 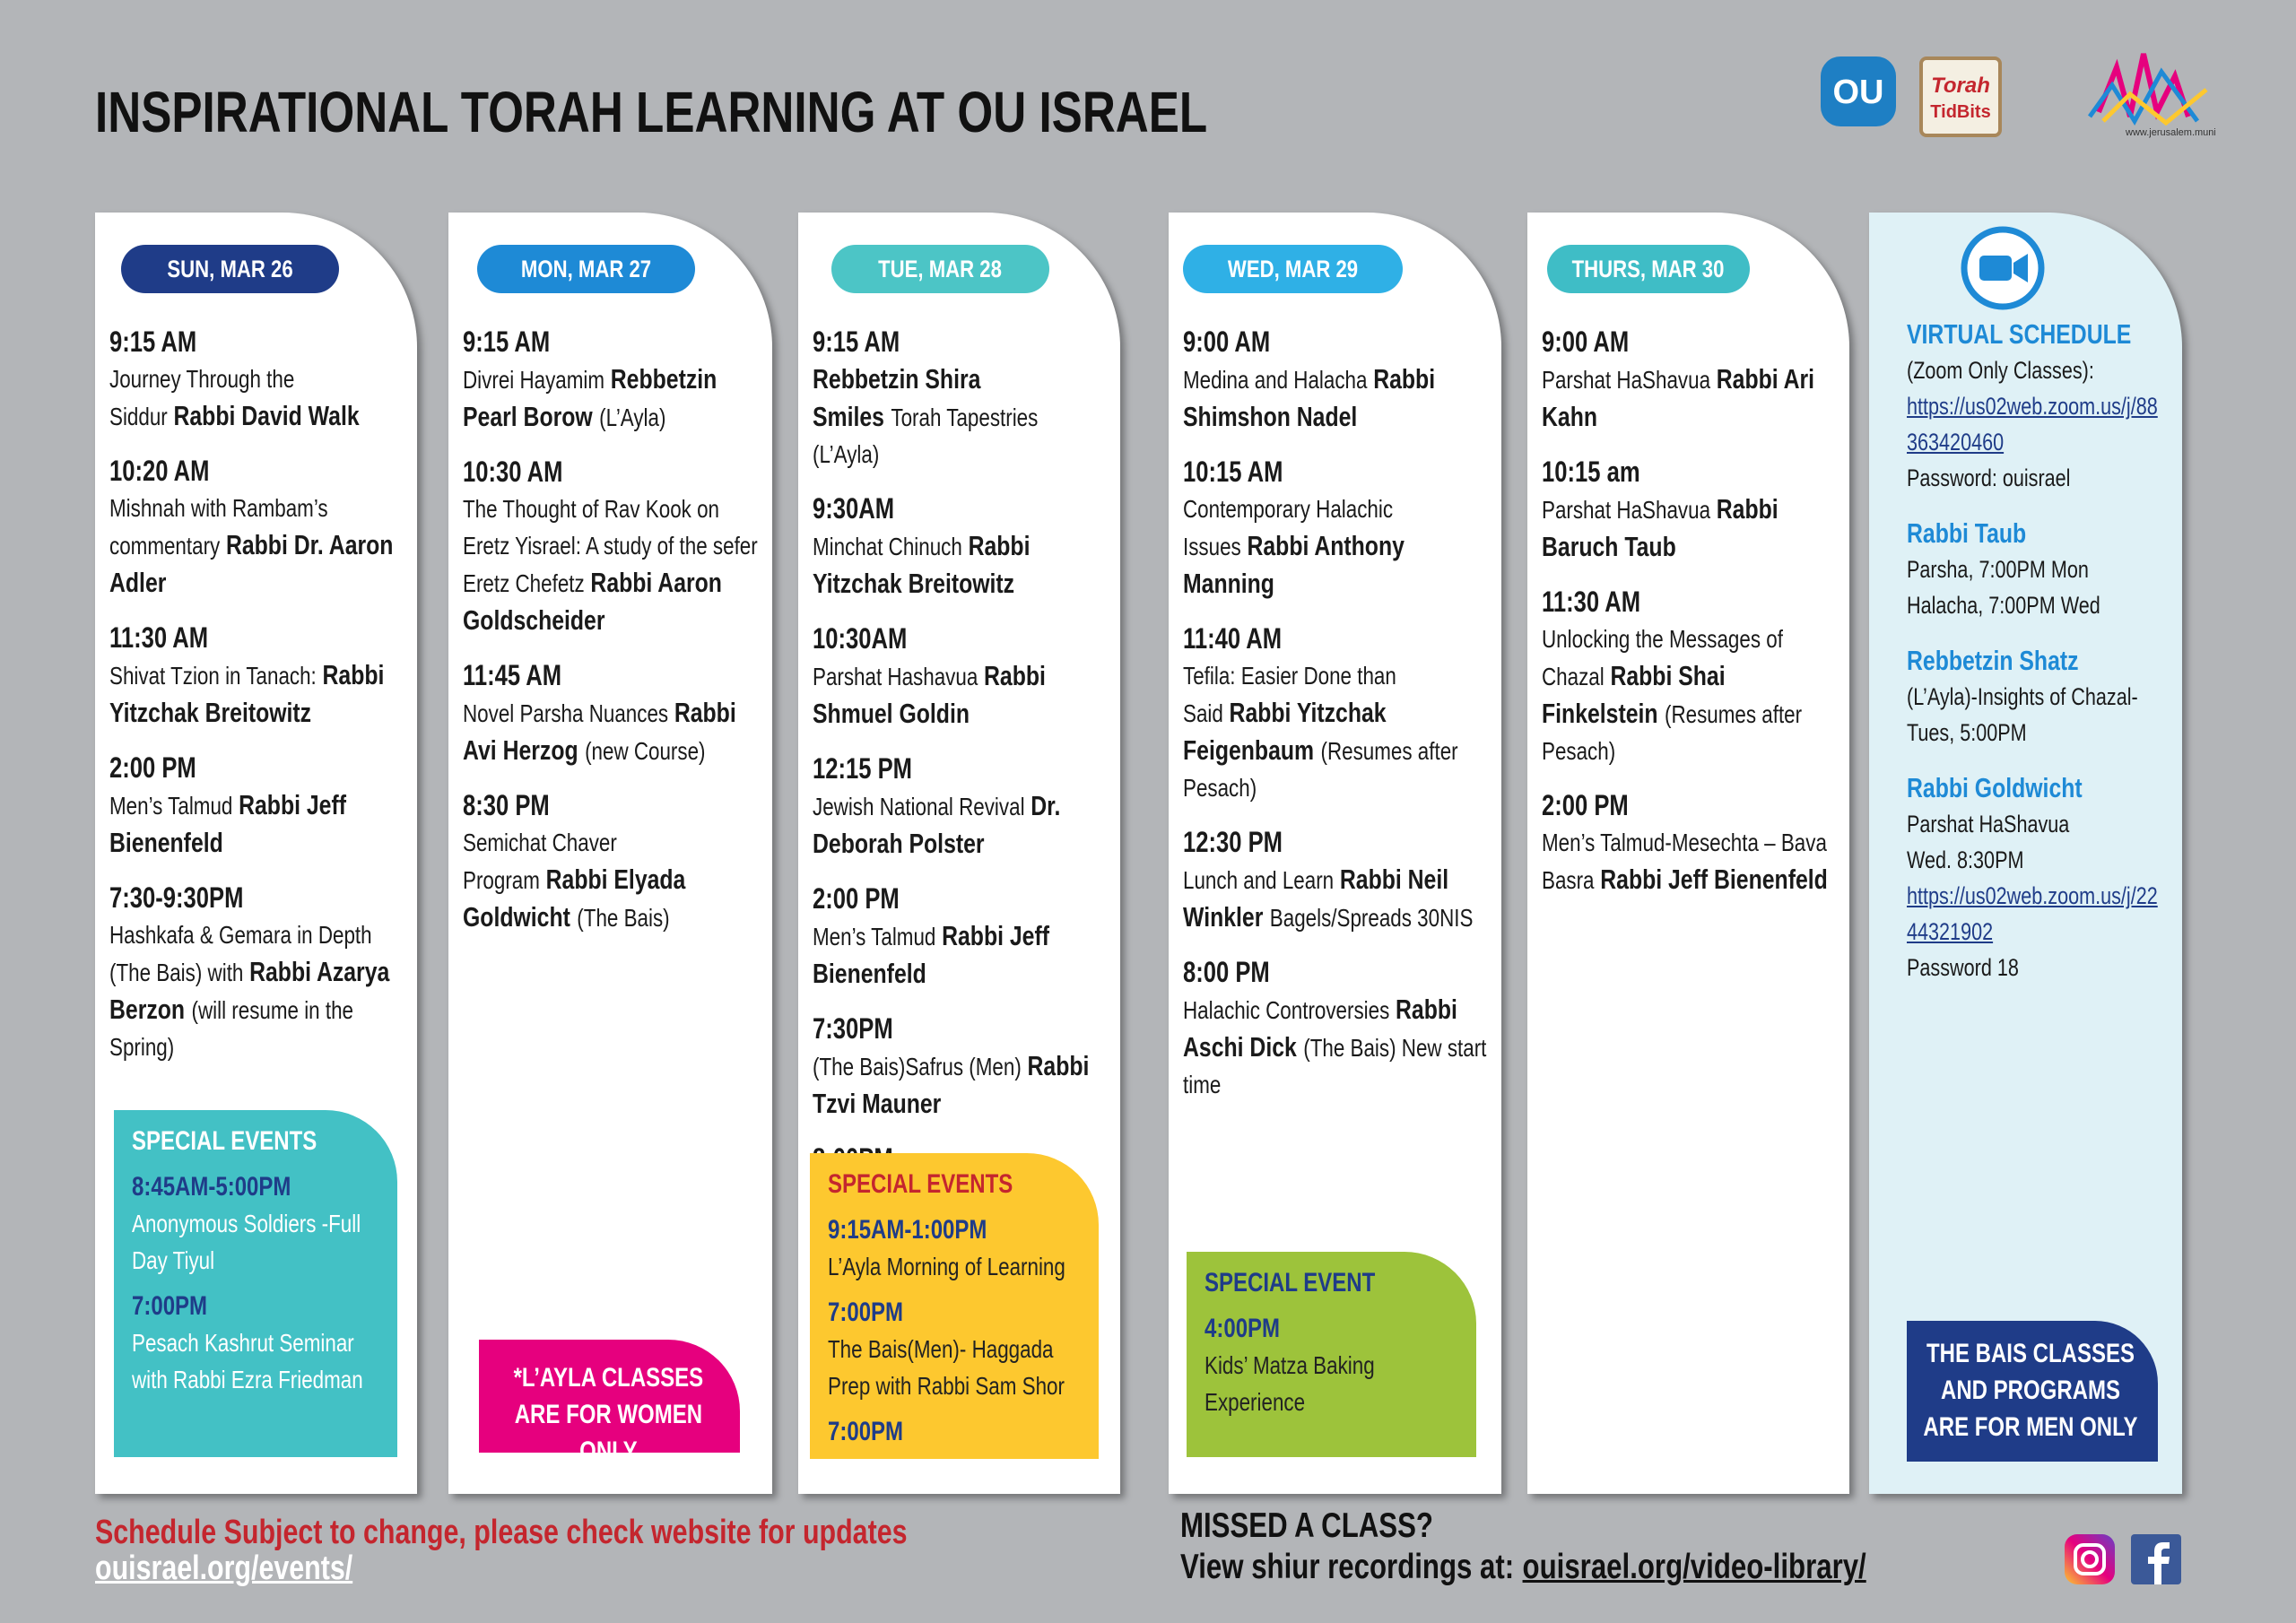 I want to click on torah-logo-text: Torah, so click(x=1960, y=86).